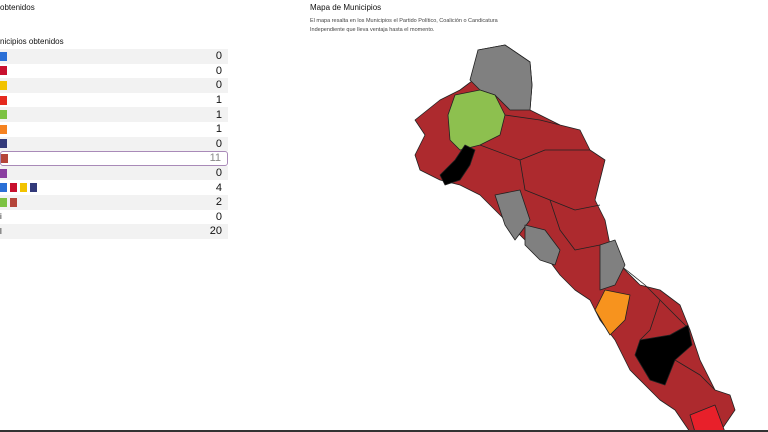 The width and height of the screenshot is (768, 432). Describe the element at coordinates (114, 187) in the screenshot. I see `table-row: 4` at that location.